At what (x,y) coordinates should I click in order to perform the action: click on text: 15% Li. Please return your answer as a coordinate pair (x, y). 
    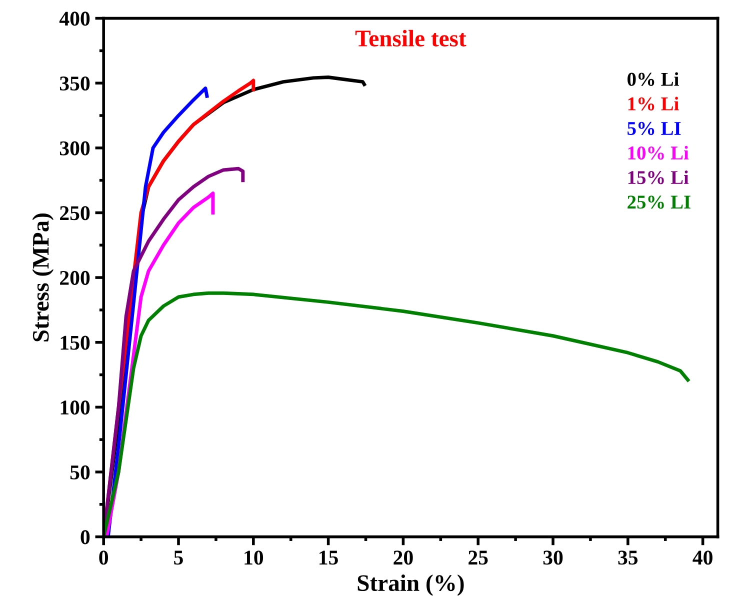
    Looking at the image, I should click on (658, 177).